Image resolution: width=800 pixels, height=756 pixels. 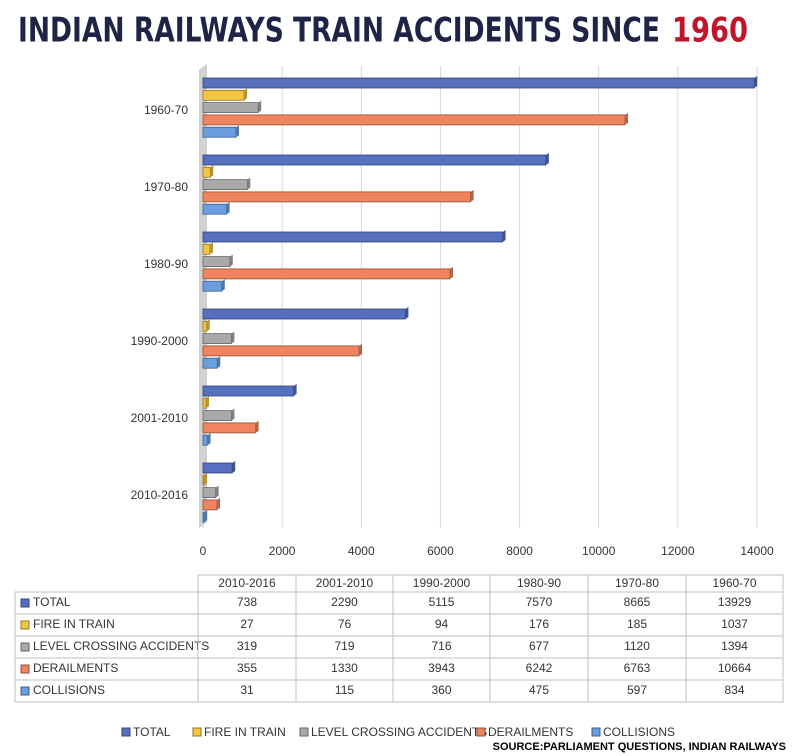 I want to click on table-value: 716, so click(x=441, y=646).